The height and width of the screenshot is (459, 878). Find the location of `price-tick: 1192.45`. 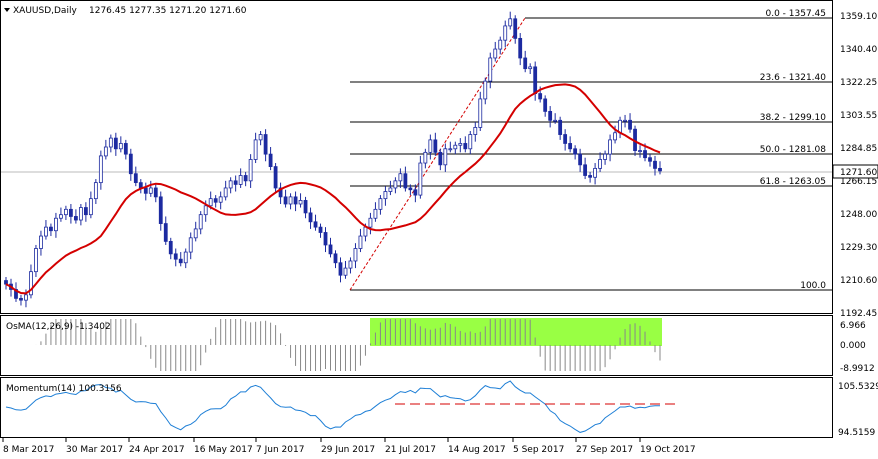

price-tick: 1192.45 is located at coordinates (858, 314).